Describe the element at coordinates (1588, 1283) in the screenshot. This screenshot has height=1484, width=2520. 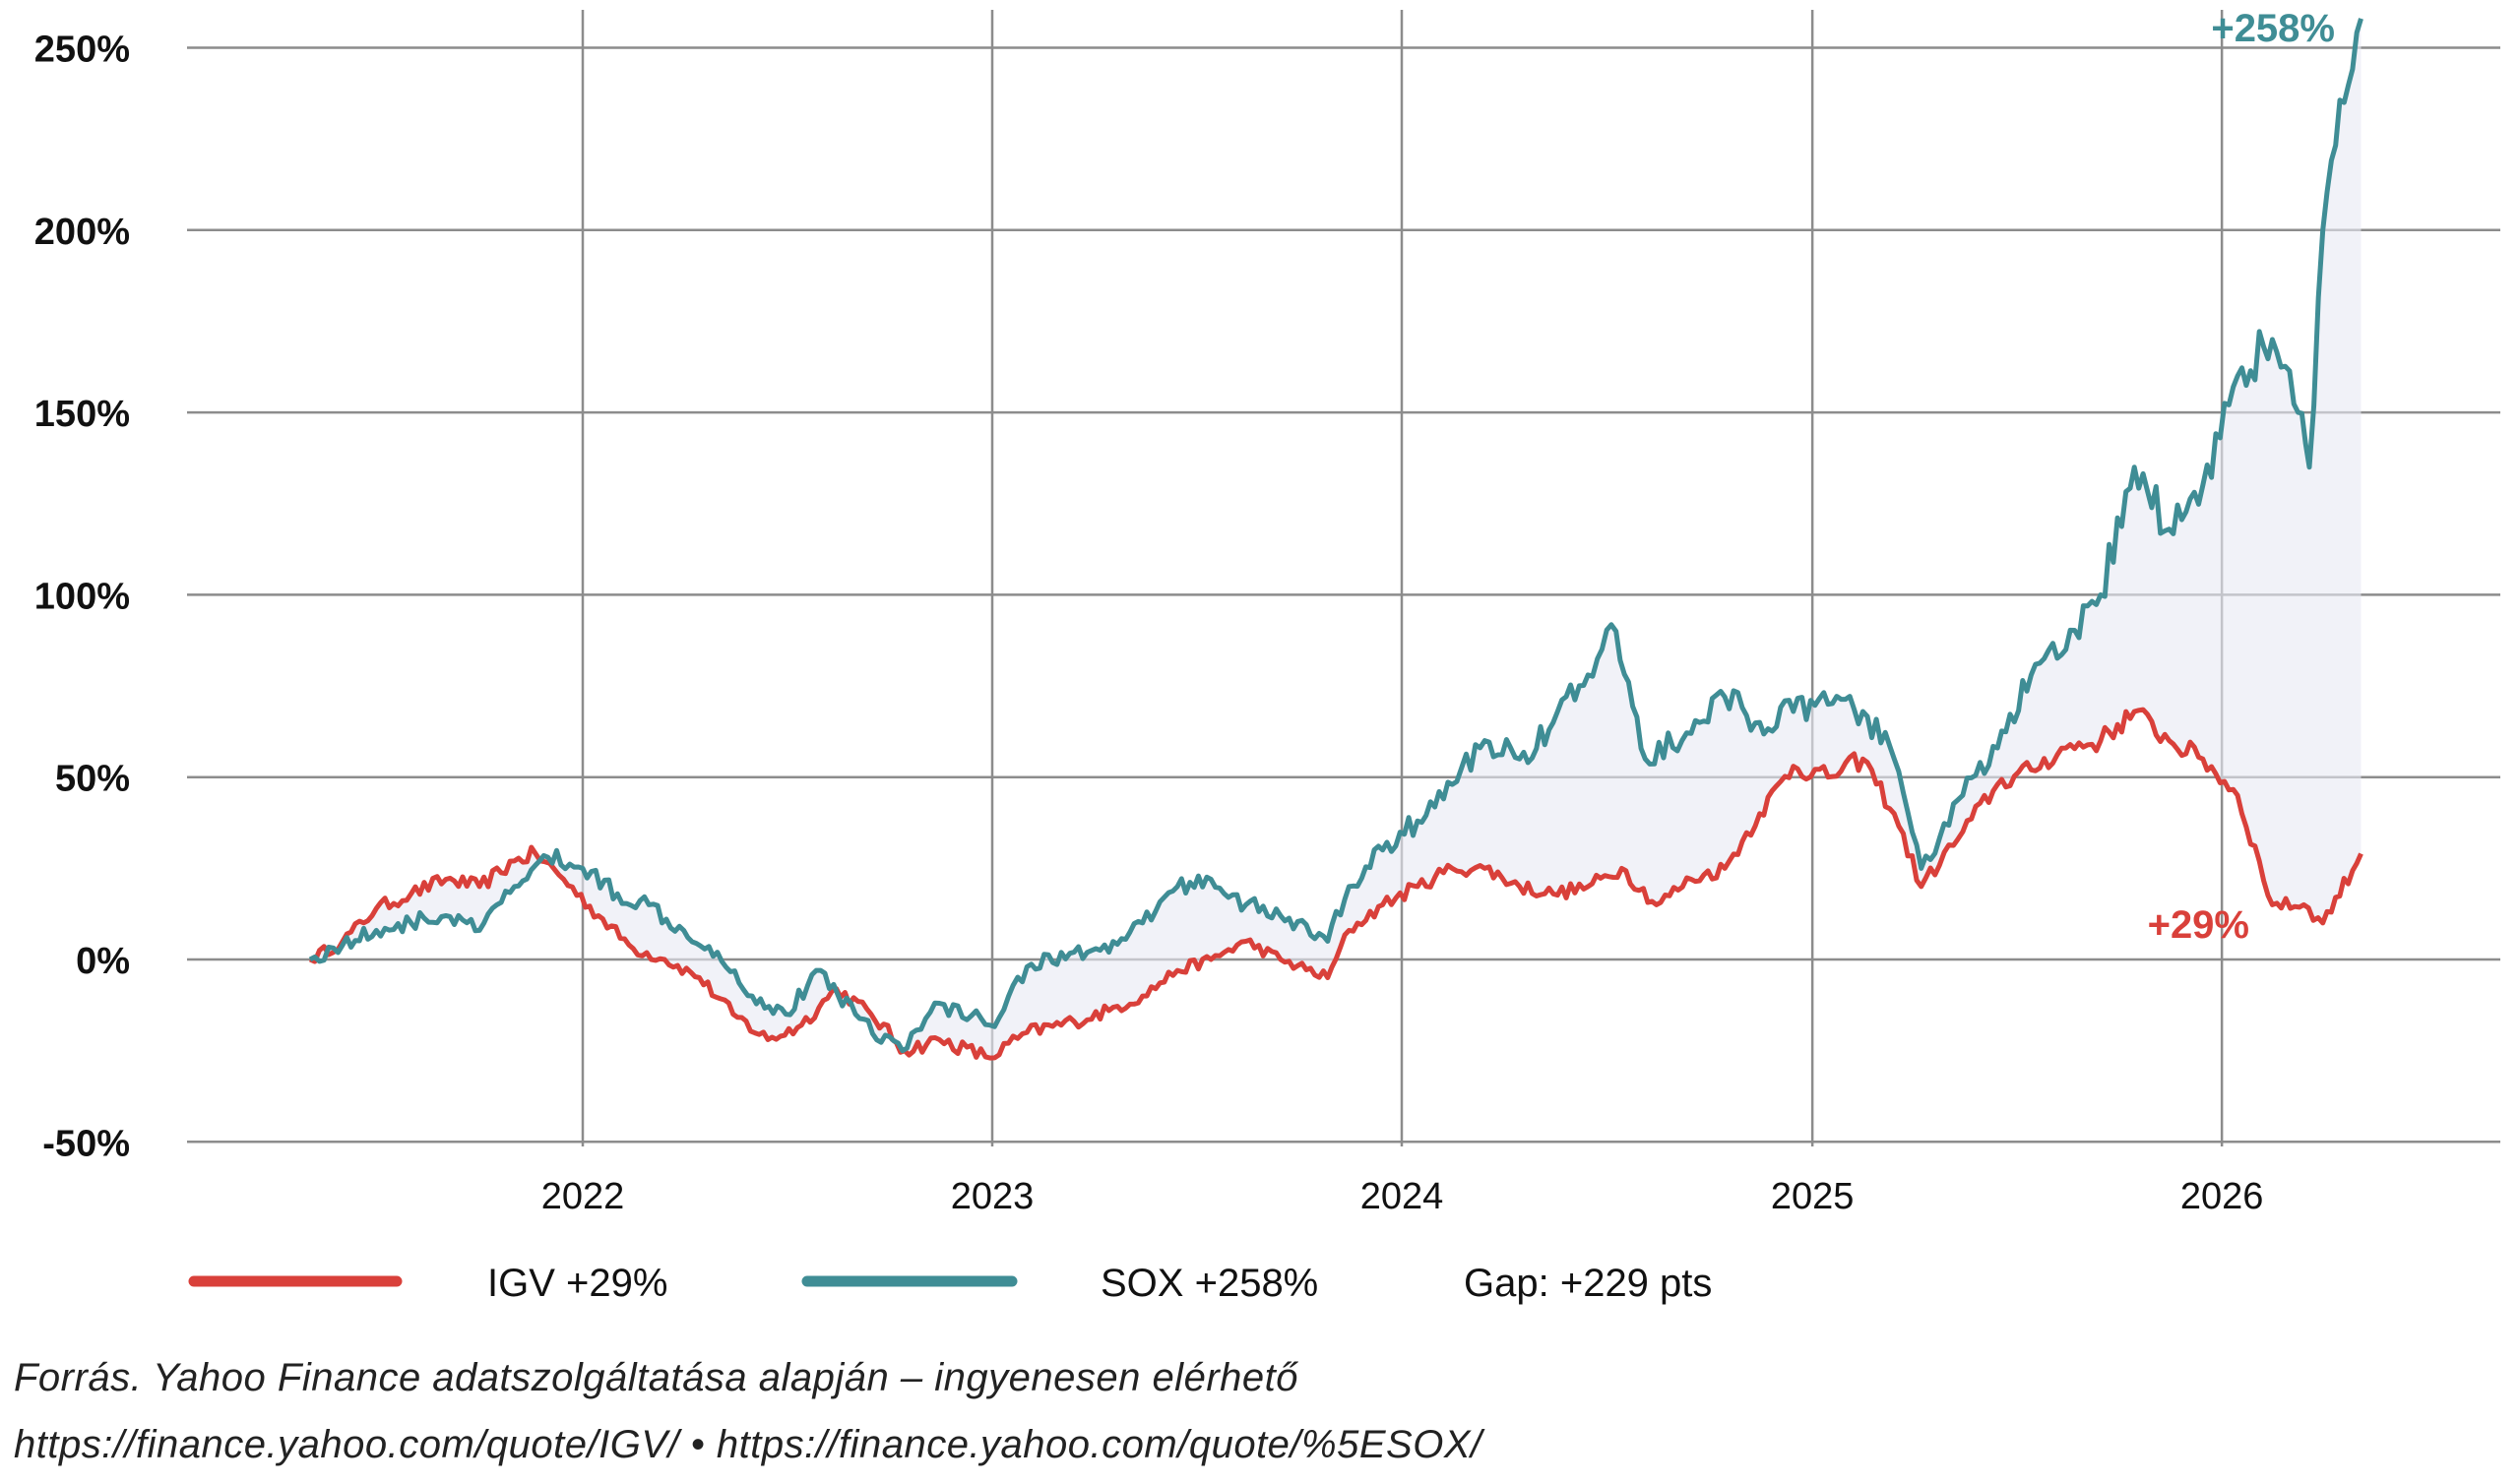
I see `legend-label-gap: Gap: +229 pts` at that location.